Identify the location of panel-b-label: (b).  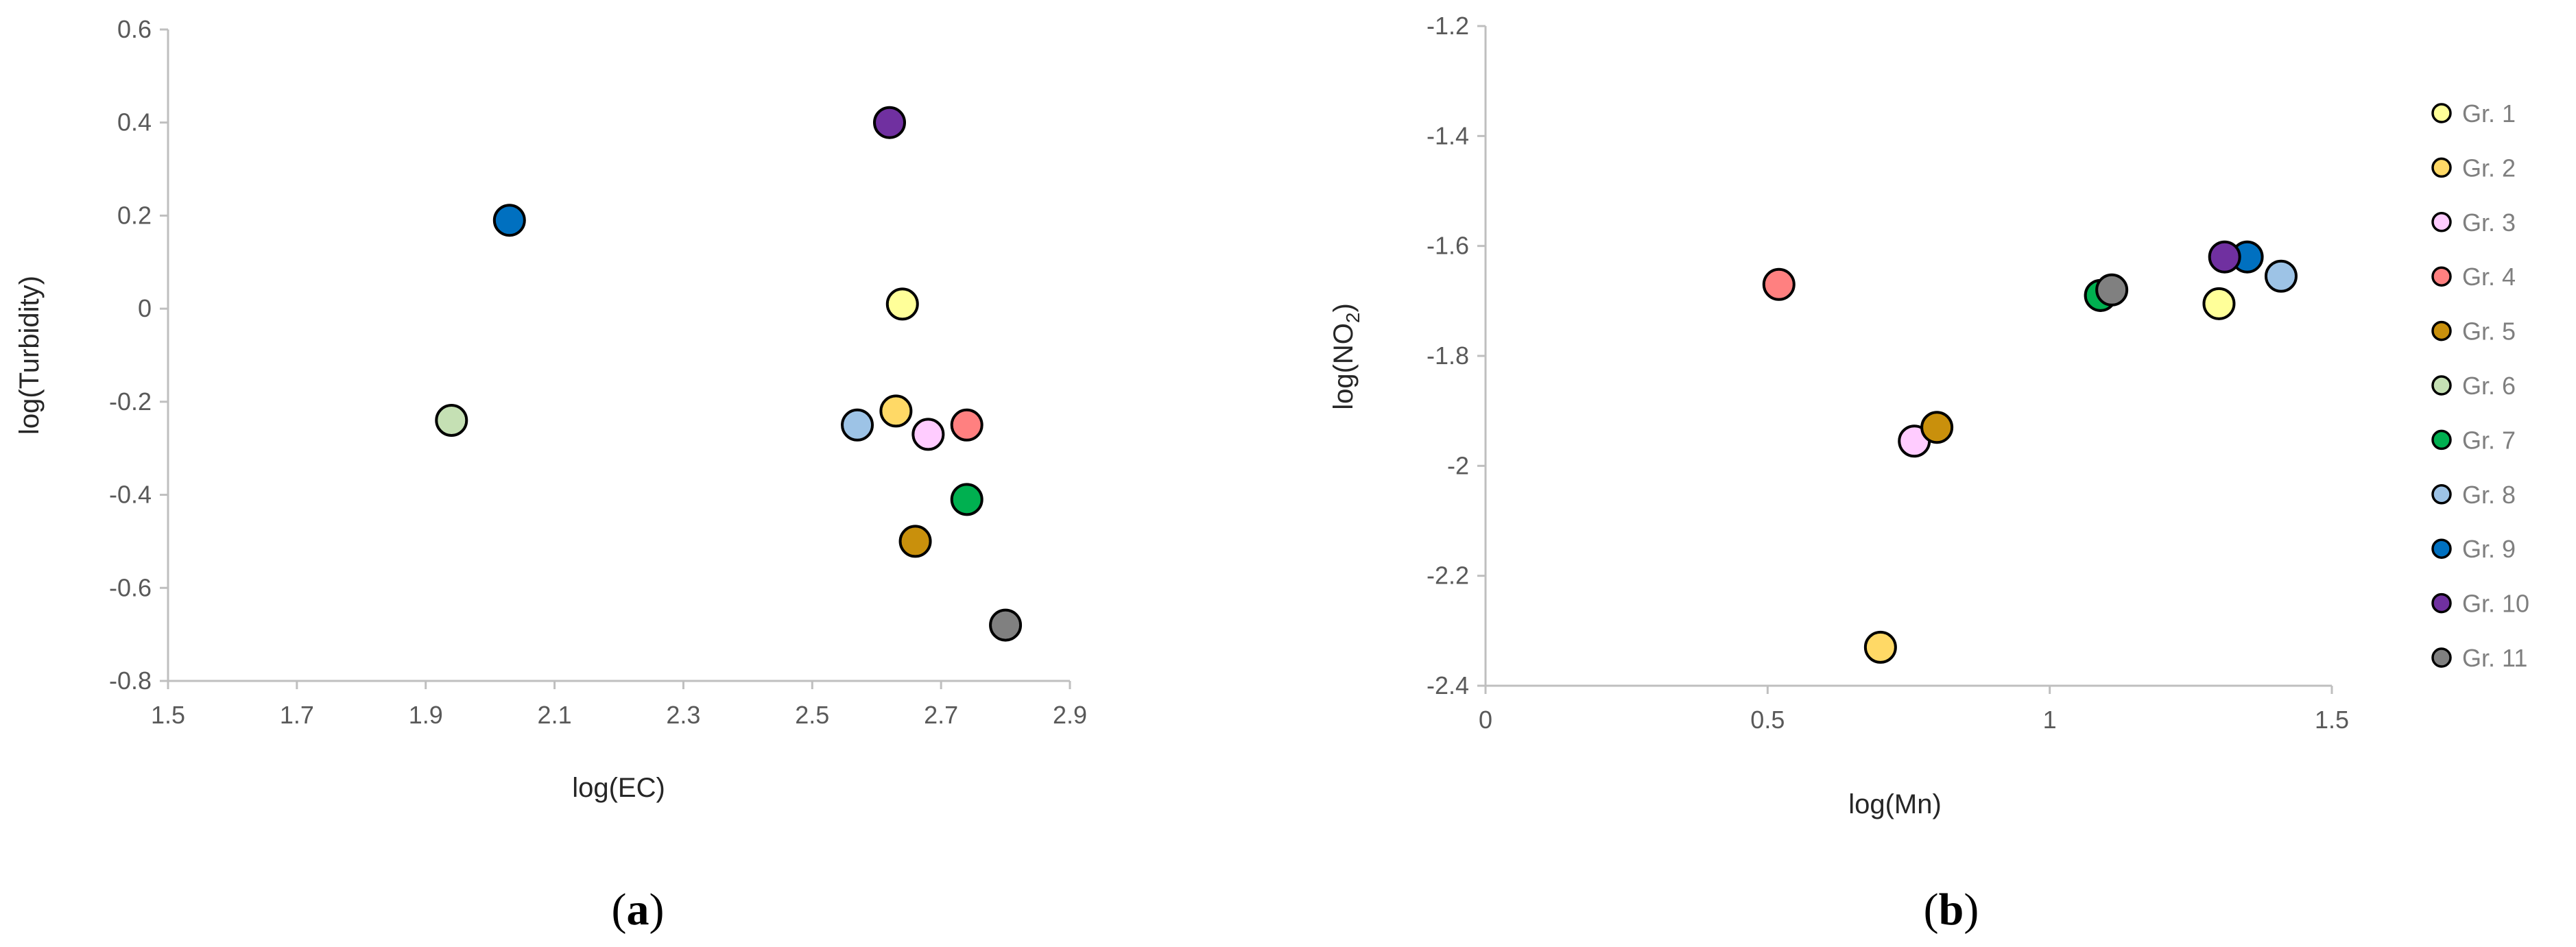
(1951, 910).